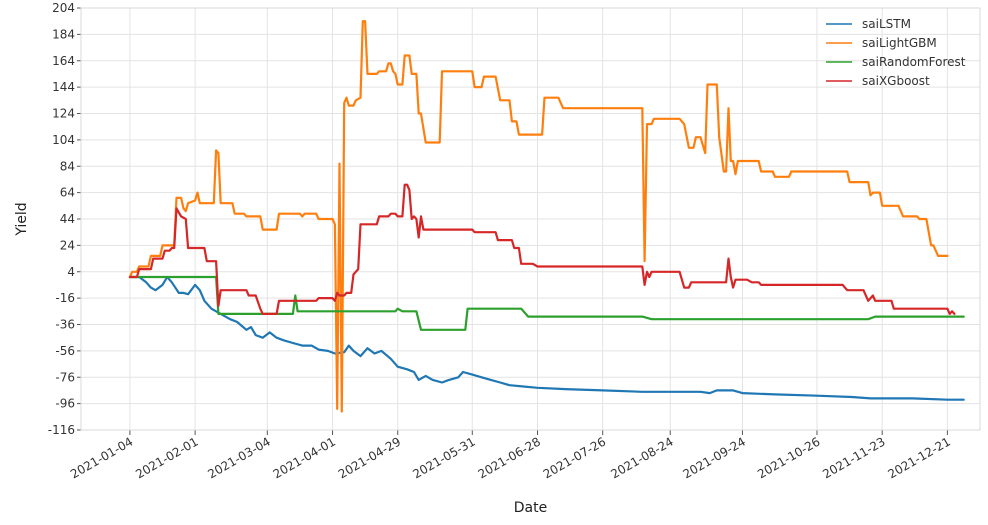 This screenshot has width=988, height=525. I want to click on y-tick-label: 124, so click(63, 114).